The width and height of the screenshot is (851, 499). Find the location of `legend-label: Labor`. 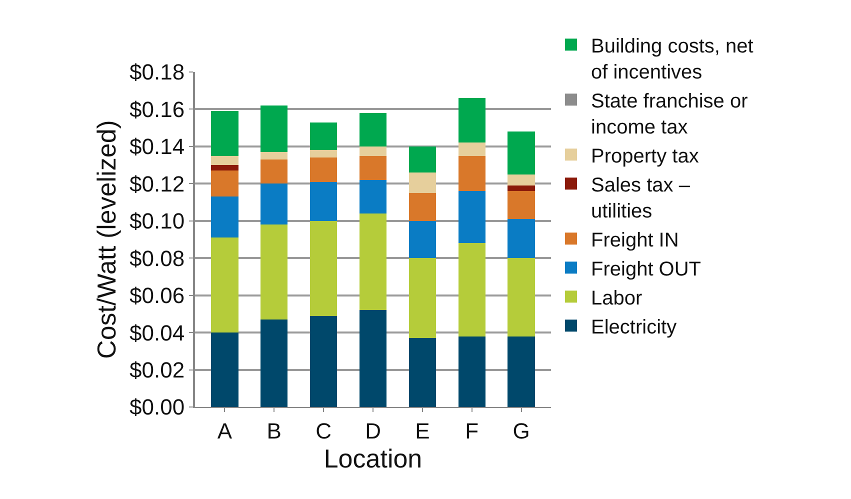

legend-label: Labor is located at coordinates (616, 298).